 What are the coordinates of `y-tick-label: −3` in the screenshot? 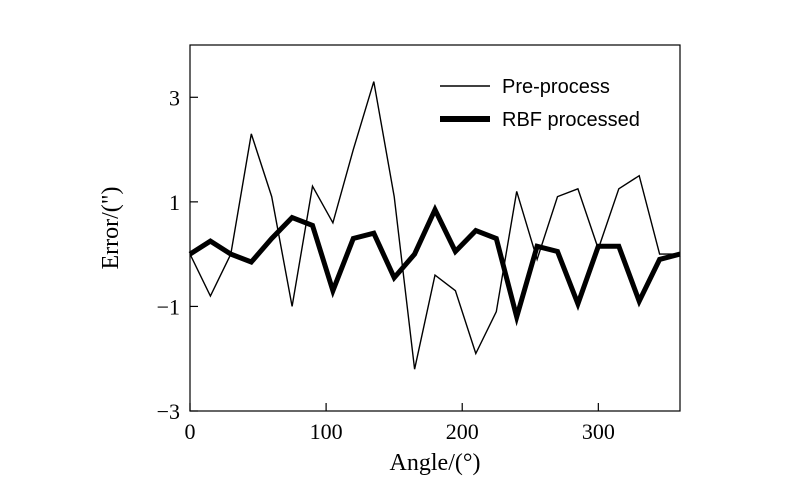 It's located at (168, 411).